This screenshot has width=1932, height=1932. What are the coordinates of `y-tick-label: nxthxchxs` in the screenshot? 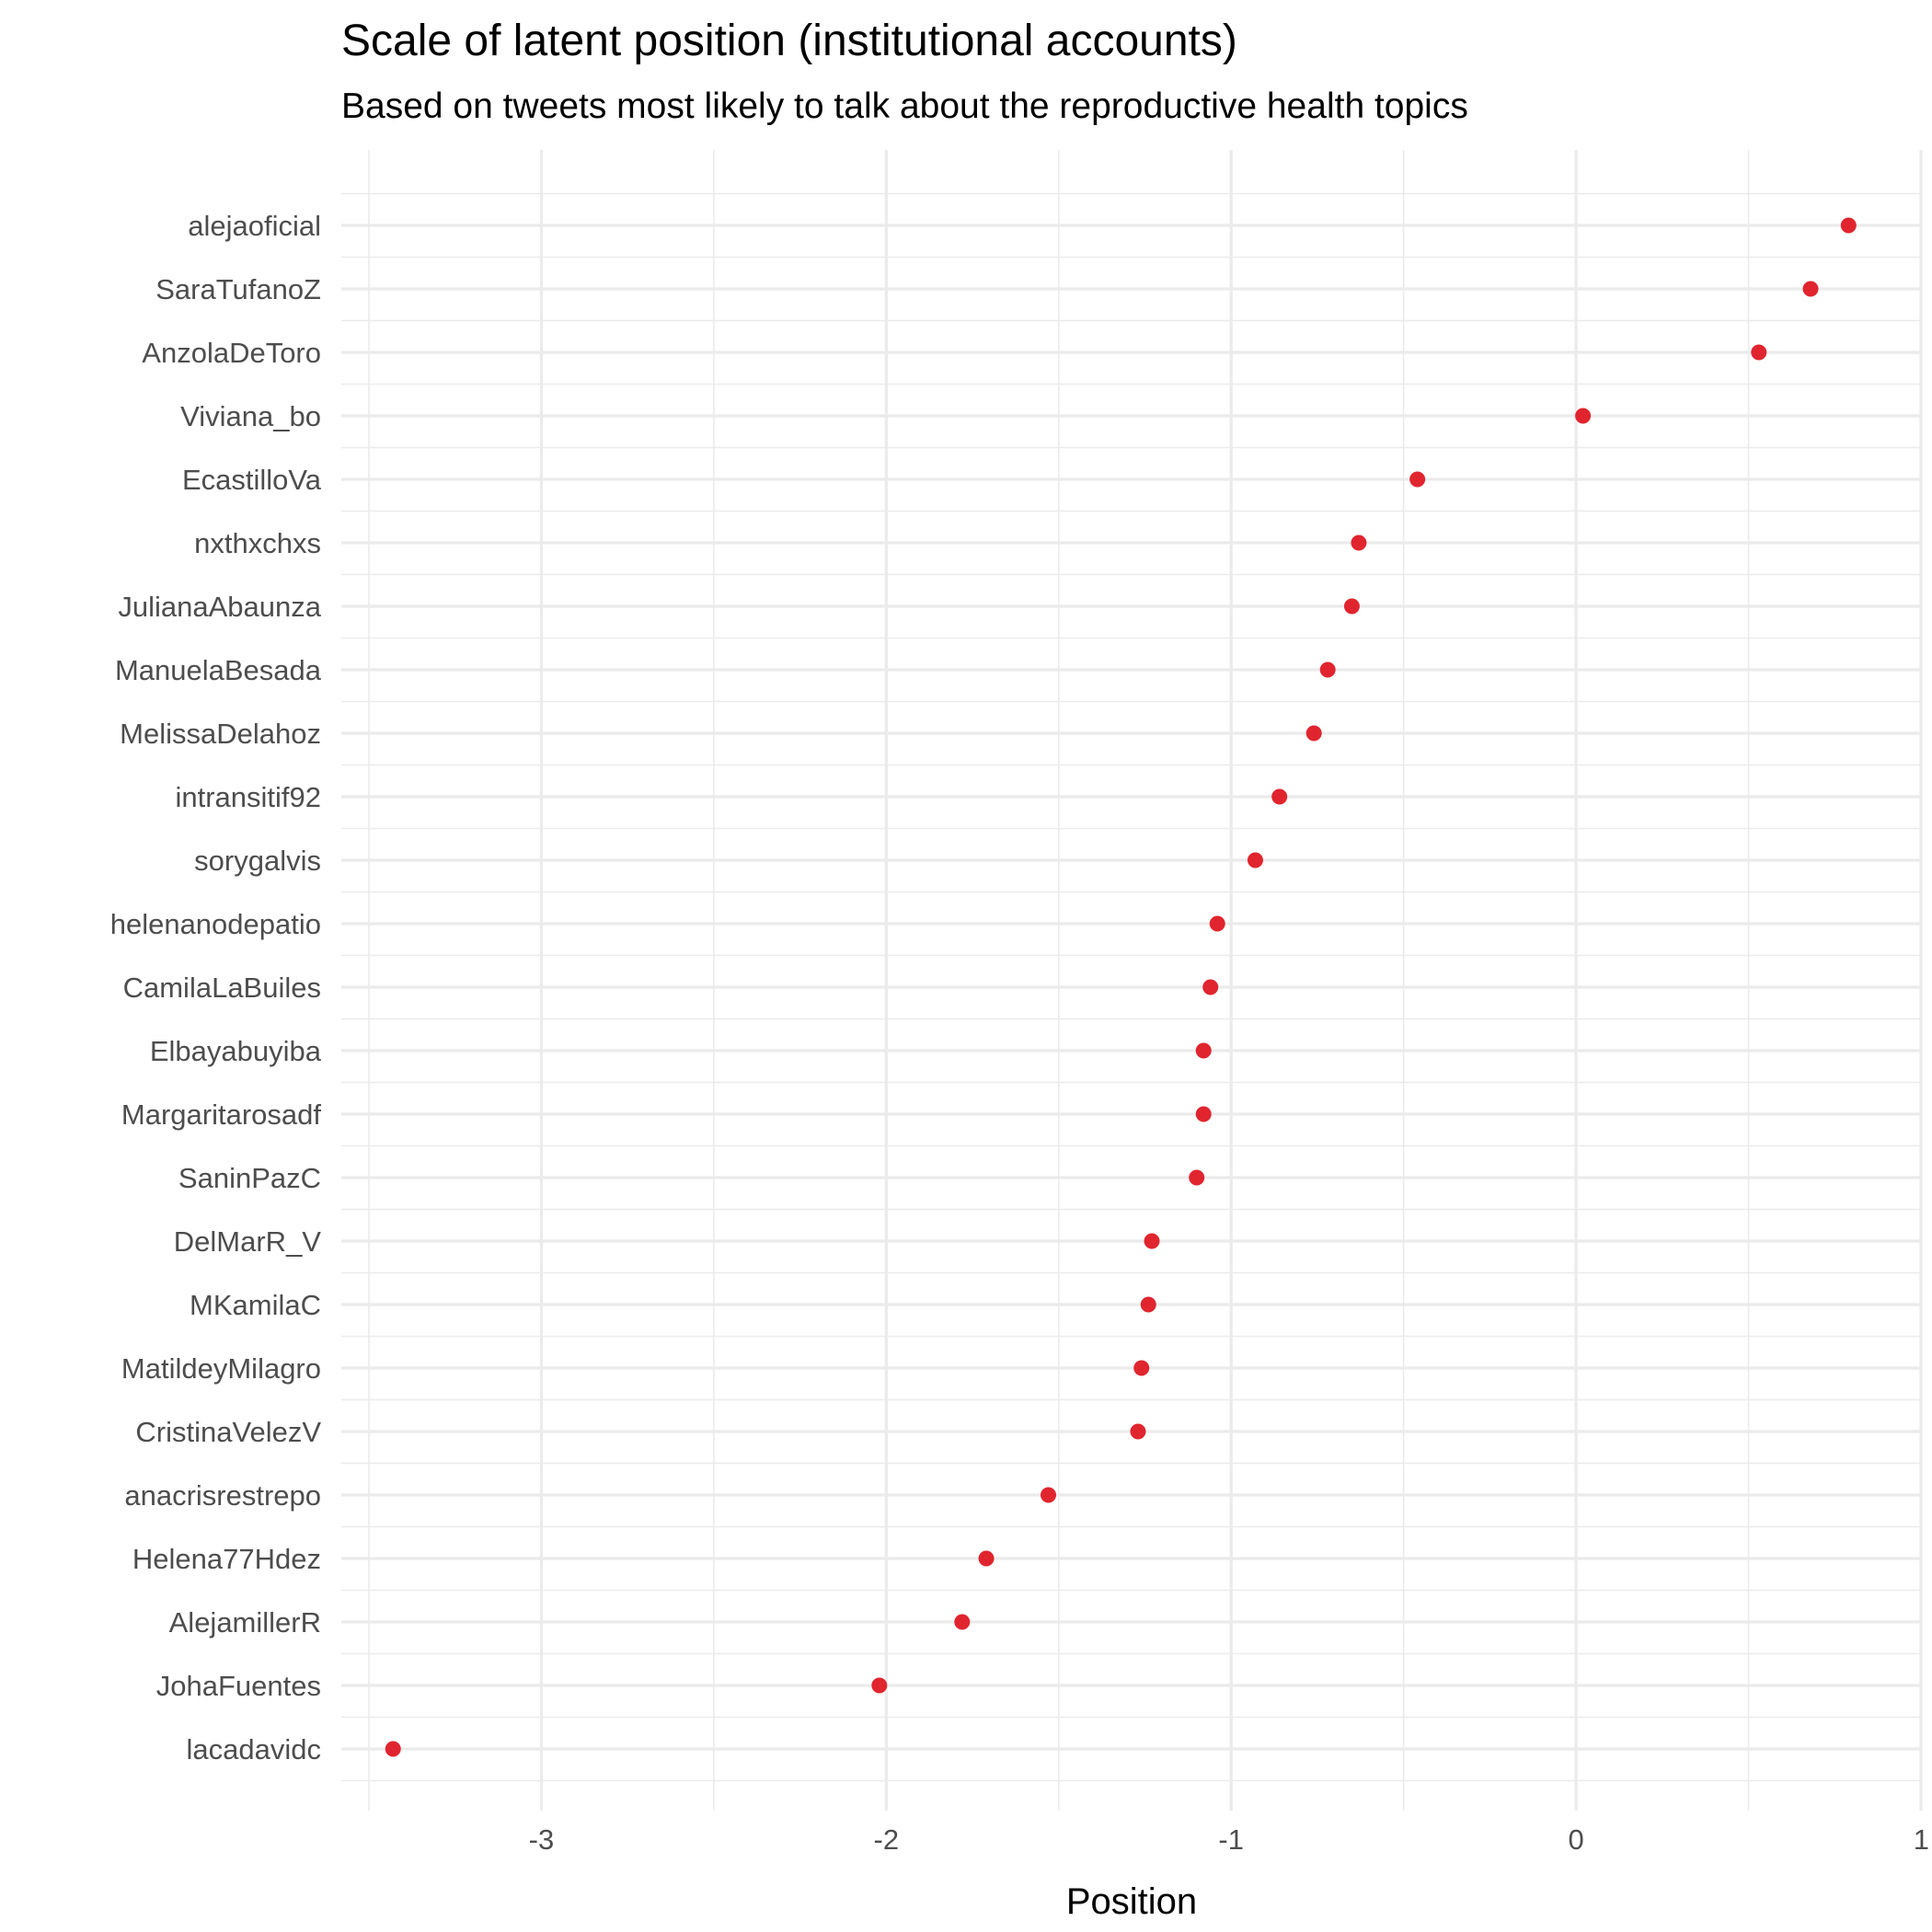 It's located at (257, 543).